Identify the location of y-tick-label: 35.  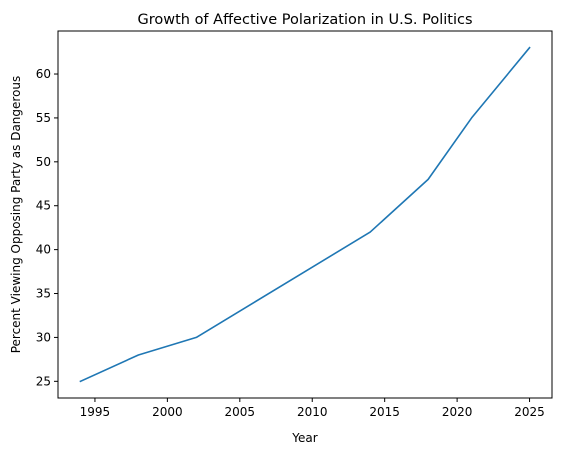
(43, 294).